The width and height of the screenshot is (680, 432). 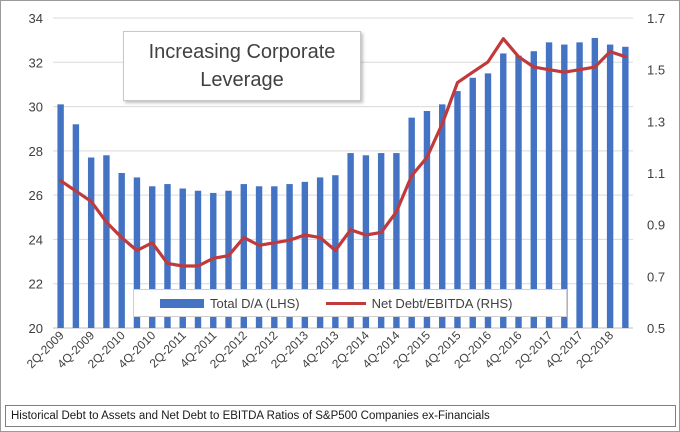 I want to click on right-tick-label: 0.9, so click(x=656, y=225).